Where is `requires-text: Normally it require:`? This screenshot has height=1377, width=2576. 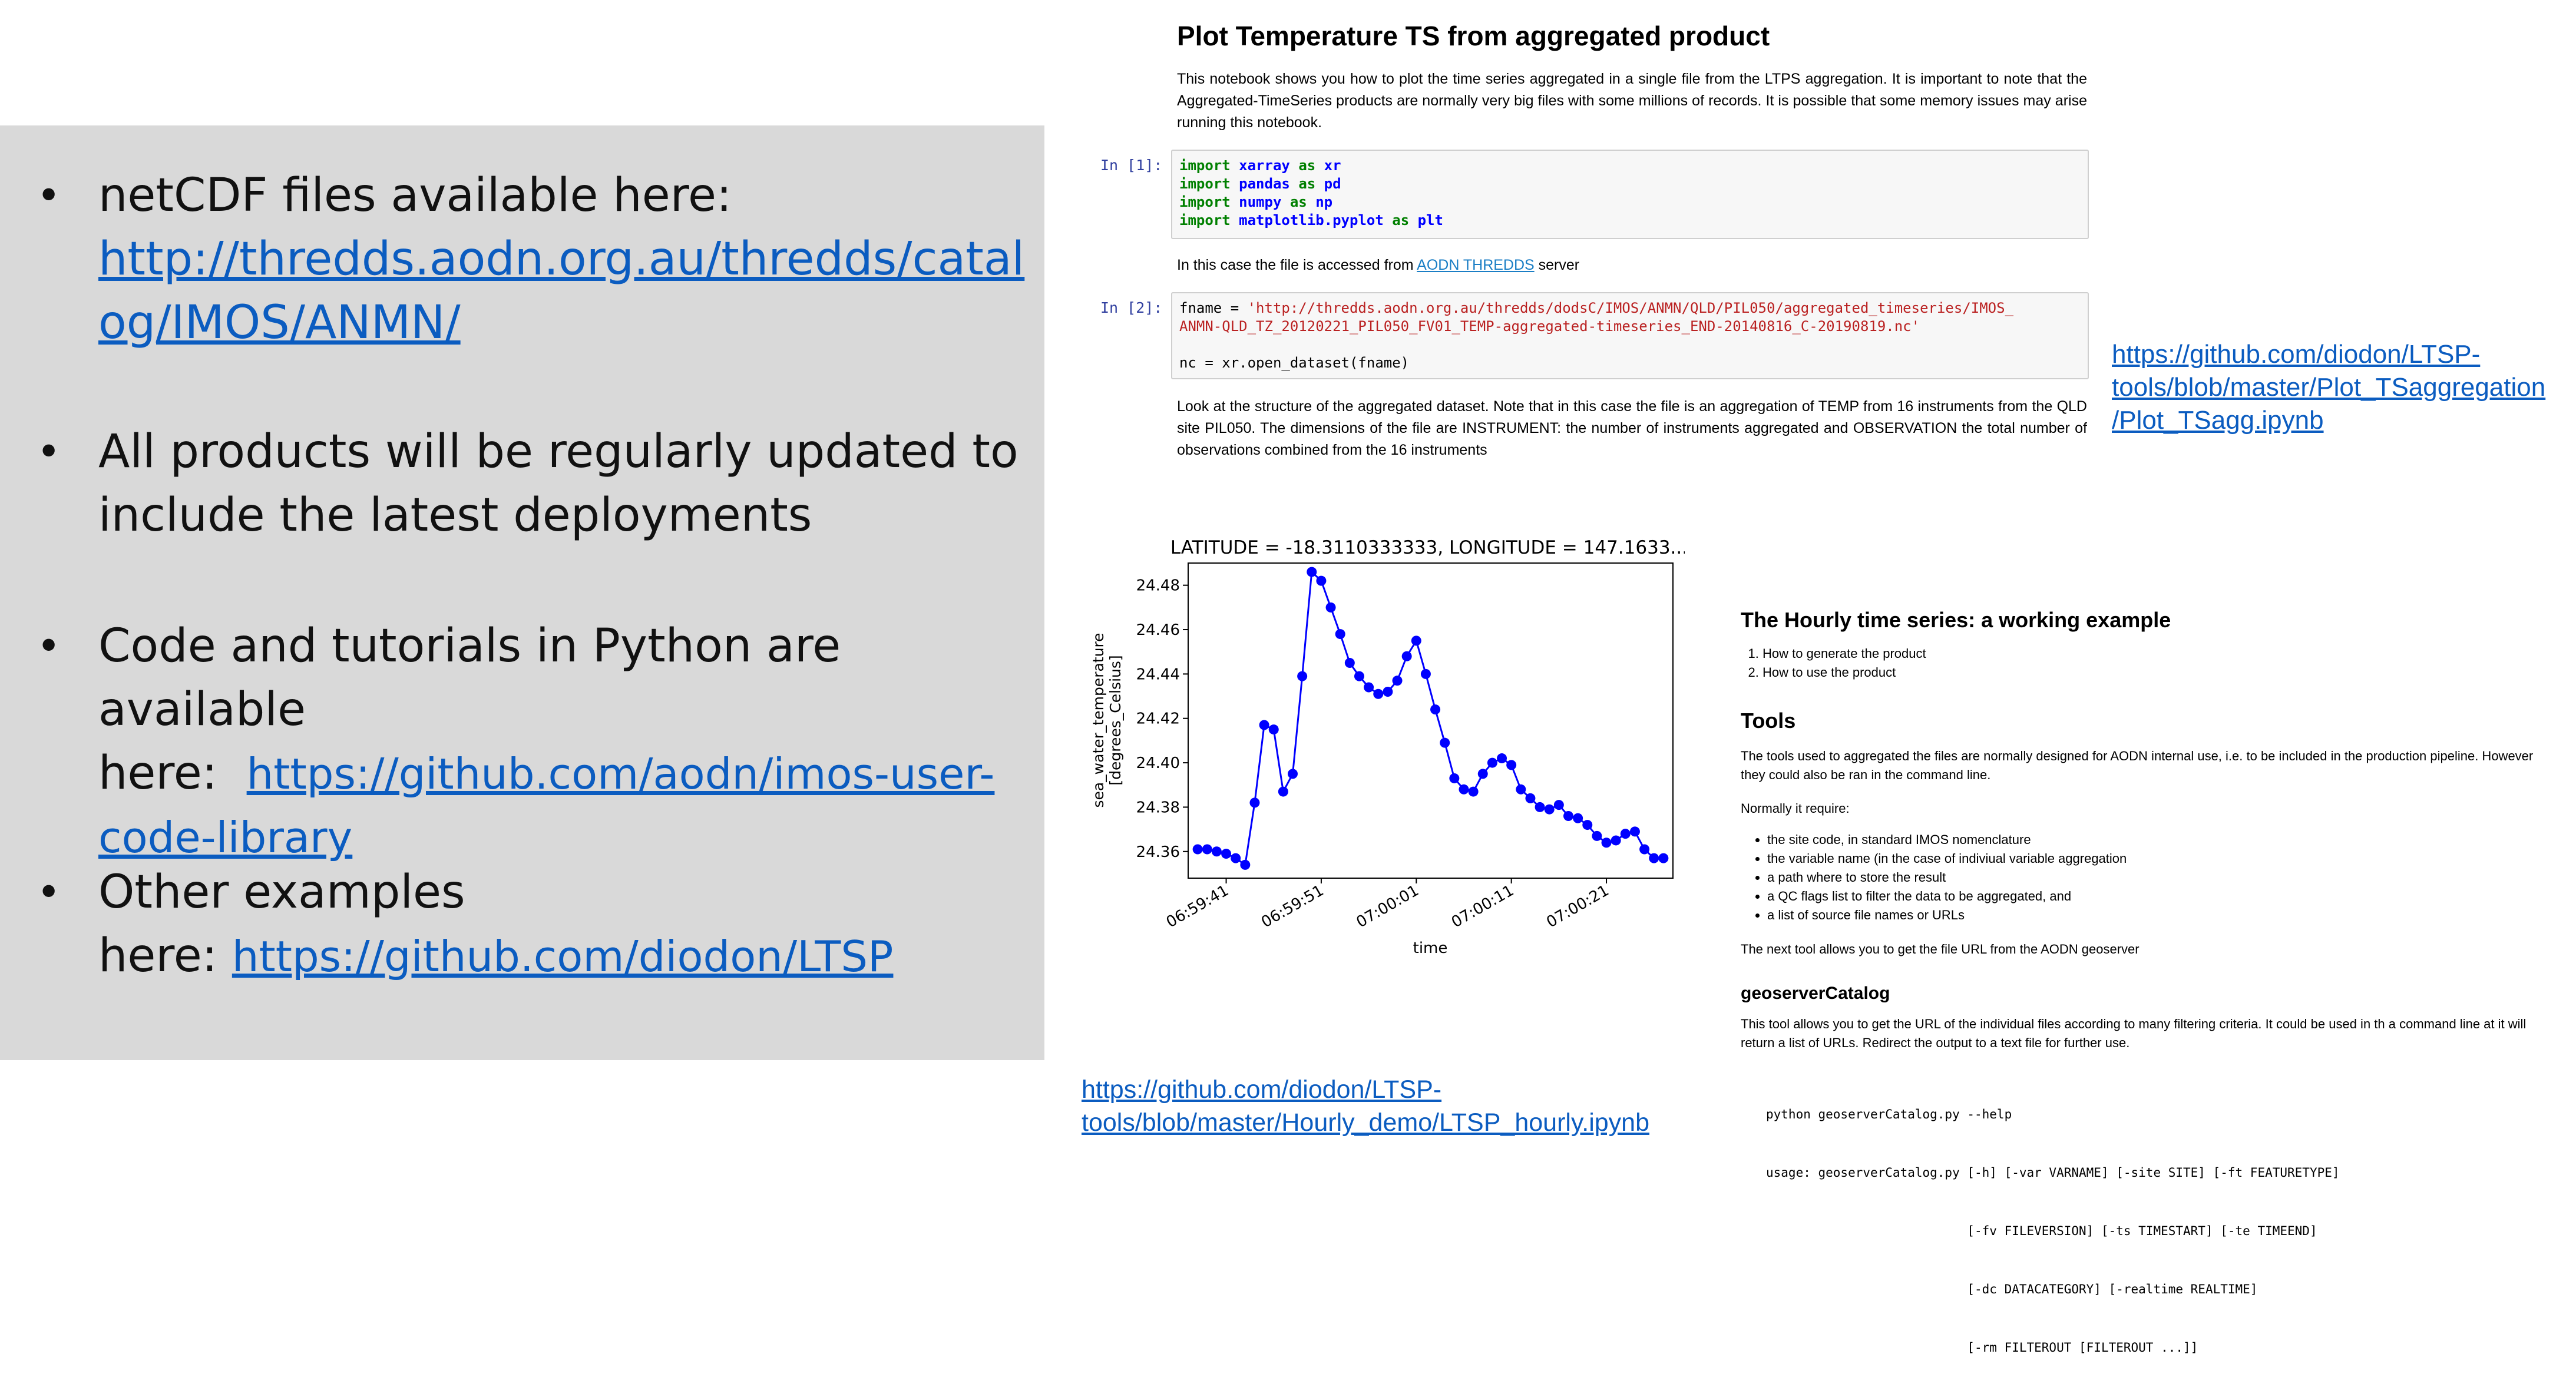
requires-text: Normally it require: is located at coordinates (1795, 808).